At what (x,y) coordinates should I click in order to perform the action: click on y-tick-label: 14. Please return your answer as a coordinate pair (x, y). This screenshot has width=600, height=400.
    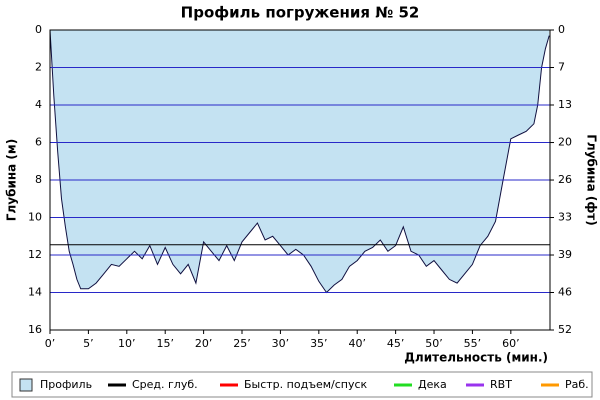
    Looking at the image, I should click on (35, 292).